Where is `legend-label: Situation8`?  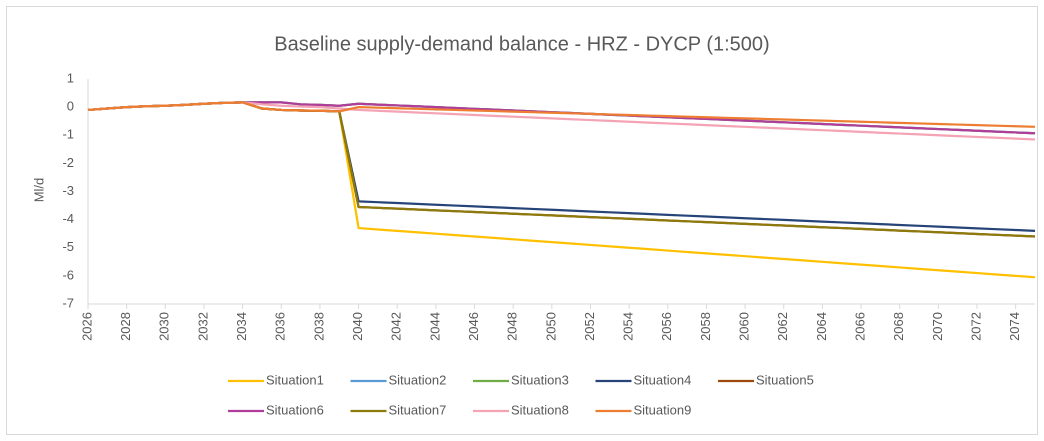 legend-label: Situation8 is located at coordinates (540, 409).